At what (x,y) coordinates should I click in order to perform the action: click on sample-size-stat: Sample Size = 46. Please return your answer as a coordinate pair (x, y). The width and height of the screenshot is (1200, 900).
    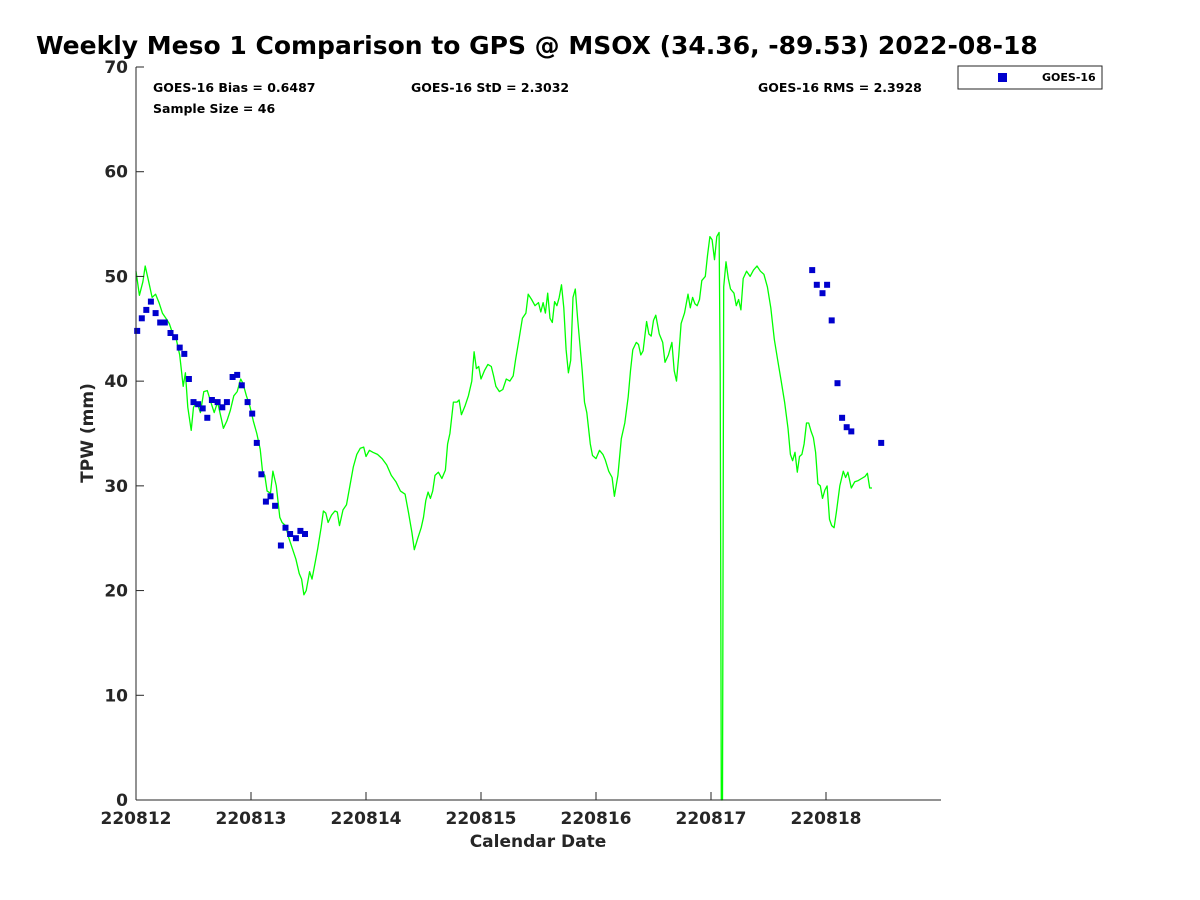
    Looking at the image, I should click on (214, 108).